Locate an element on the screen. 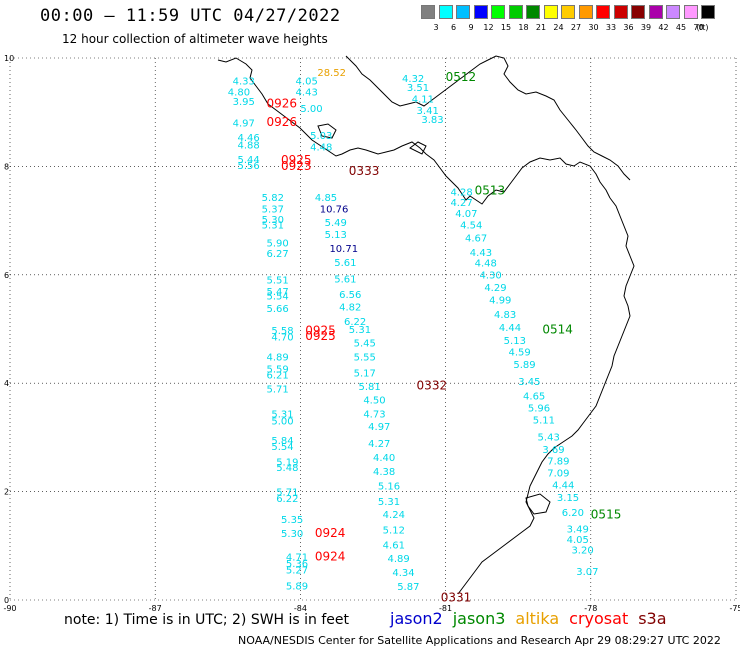 This screenshot has height=650, width=740. swh-value-label: 5.45 is located at coordinates (365, 343).